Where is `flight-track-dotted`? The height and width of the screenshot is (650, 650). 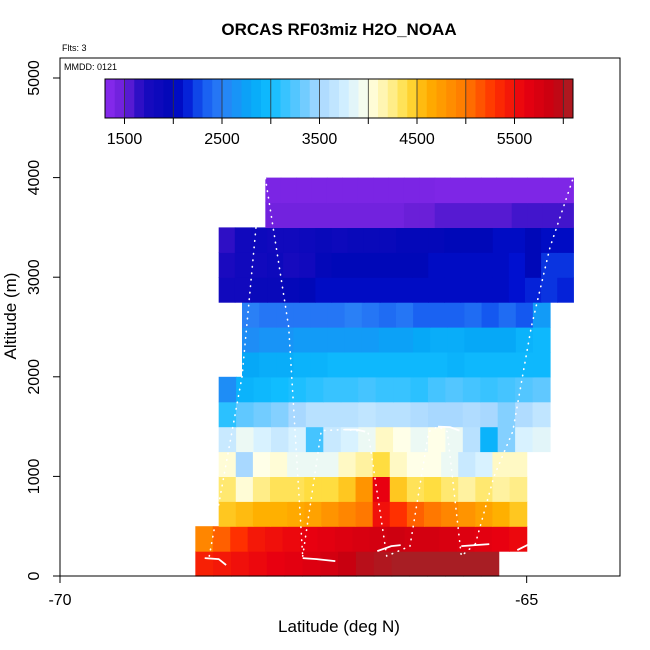 flight-track-dotted is located at coordinates (524, 360).